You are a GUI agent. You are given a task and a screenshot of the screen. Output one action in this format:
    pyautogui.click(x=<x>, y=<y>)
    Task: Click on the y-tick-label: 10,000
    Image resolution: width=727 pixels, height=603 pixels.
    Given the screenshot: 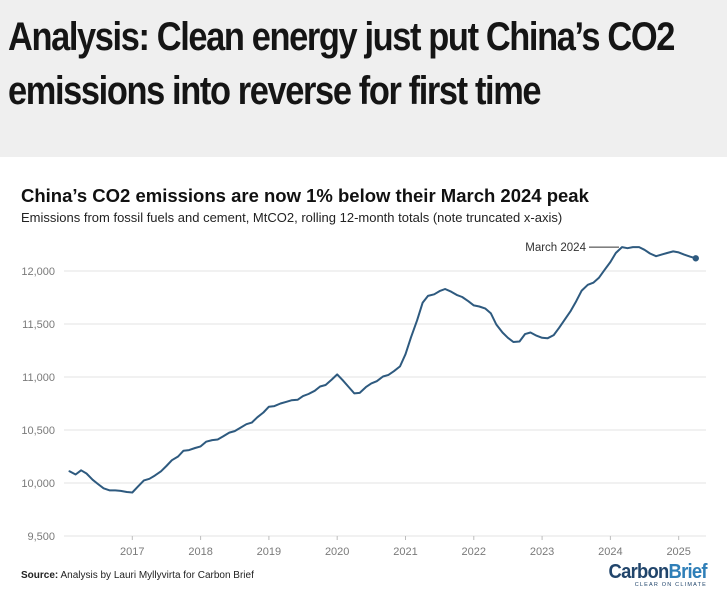 What is the action you would take?
    pyautogui.click(x=38, y=484)
    